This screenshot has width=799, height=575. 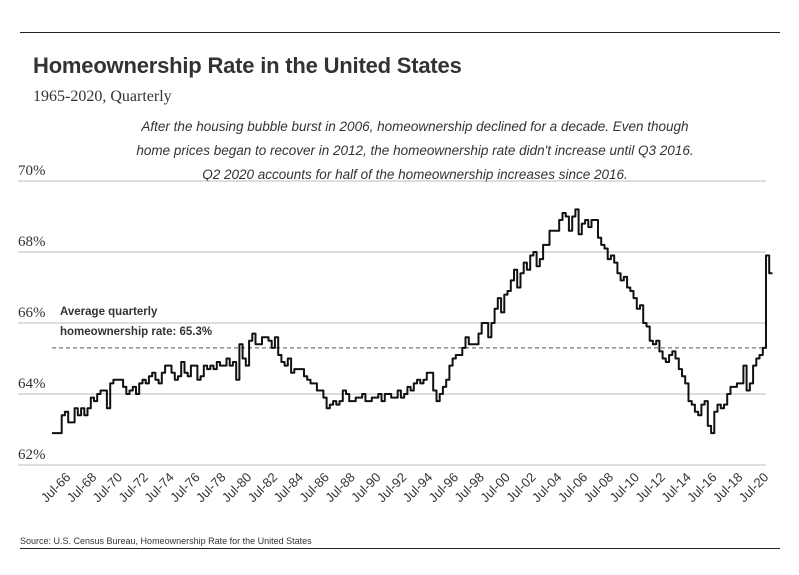 I want to click on y-tick-label: 66%, so click(x=32, y=313).